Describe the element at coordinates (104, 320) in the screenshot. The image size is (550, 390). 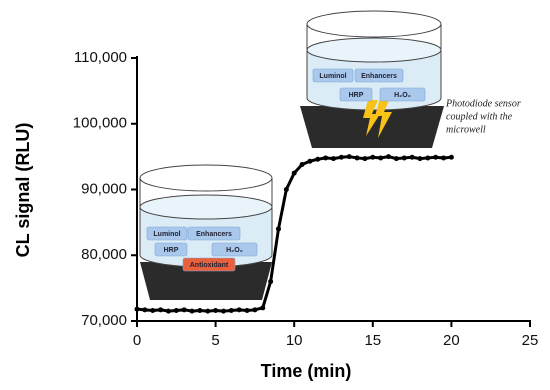
I see `y-tick-label: 70,000` at that location.